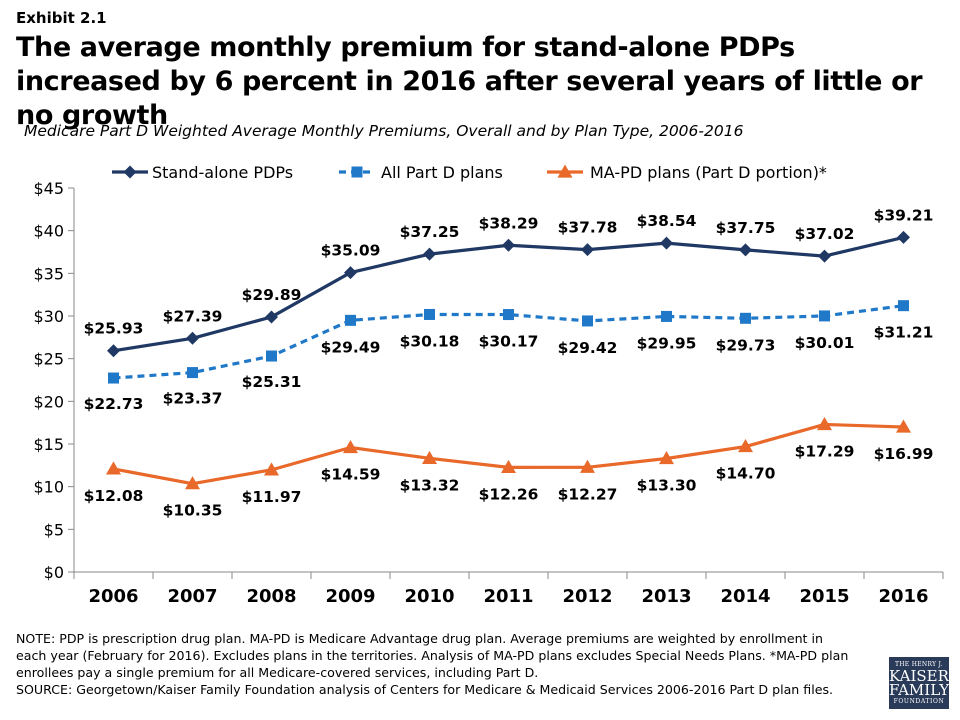 The image size is (960, 720). I want to click on data-label: $29.42, so click(588, 348).